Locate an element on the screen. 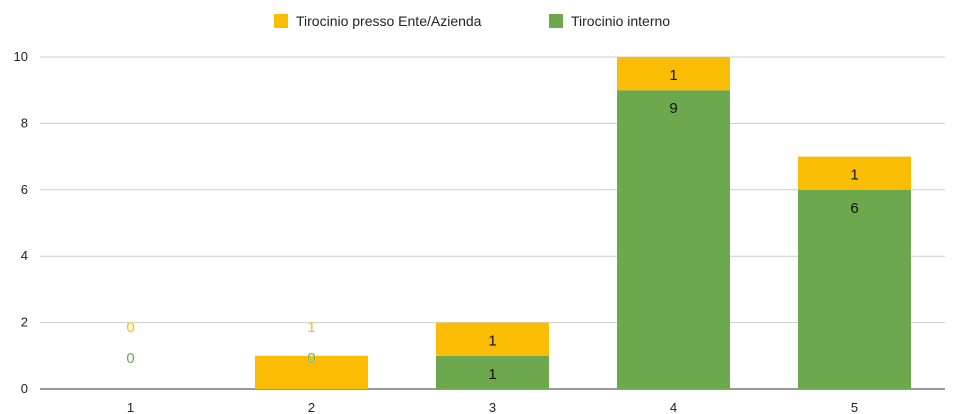 Image resolution: width=961 pixels, height=414 pixels. y-axis: 0 2 4 6 8 10 is located at coordinates (21, 222).